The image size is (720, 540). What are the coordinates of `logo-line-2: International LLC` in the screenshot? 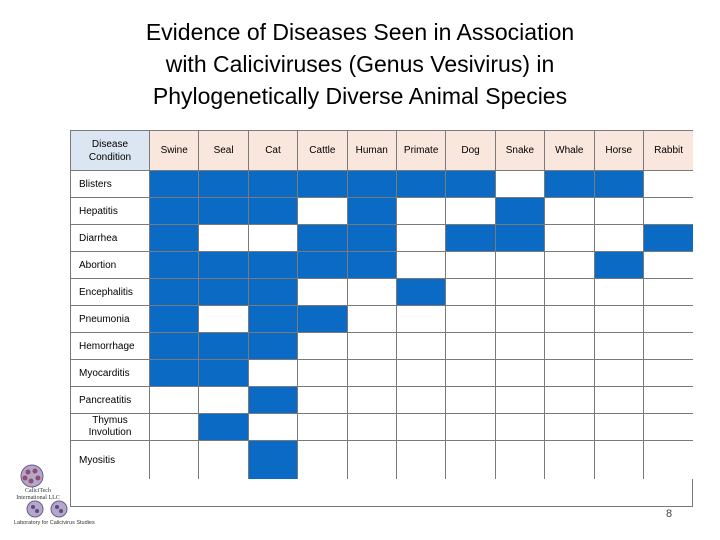 It's located at (38, 498).